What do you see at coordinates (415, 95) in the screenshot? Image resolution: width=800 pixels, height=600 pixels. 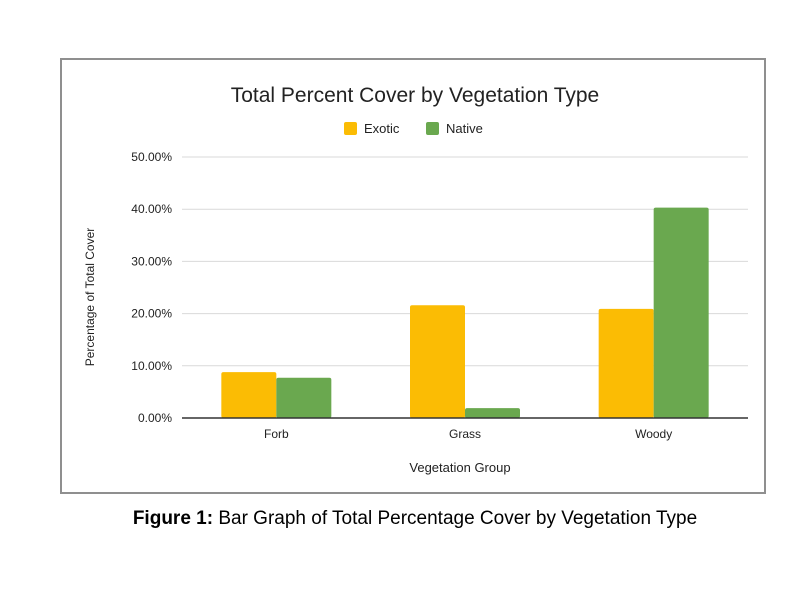 I see `chart-title: Total Percent Cover by Vegetation Type` at bounding box center [415, 95].